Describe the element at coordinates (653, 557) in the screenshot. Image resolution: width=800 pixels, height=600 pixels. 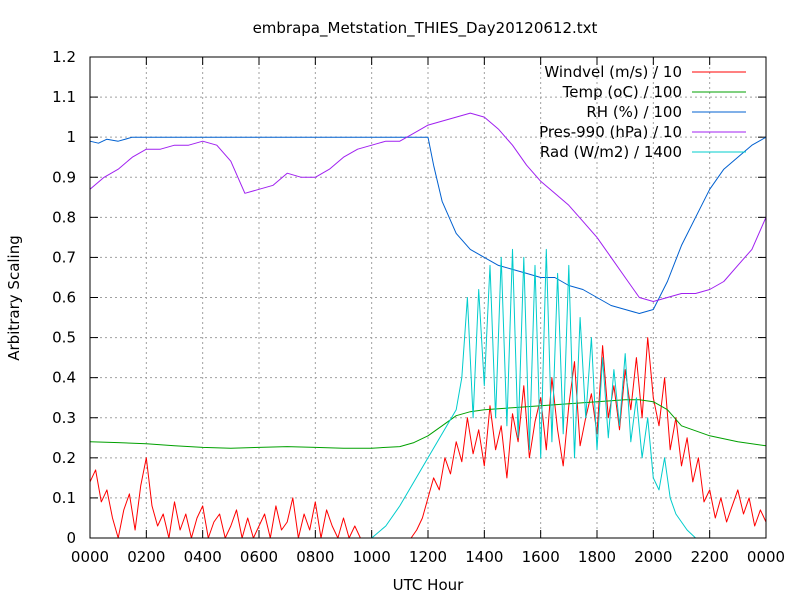
I see `x-tick-label: 2000` at that location.